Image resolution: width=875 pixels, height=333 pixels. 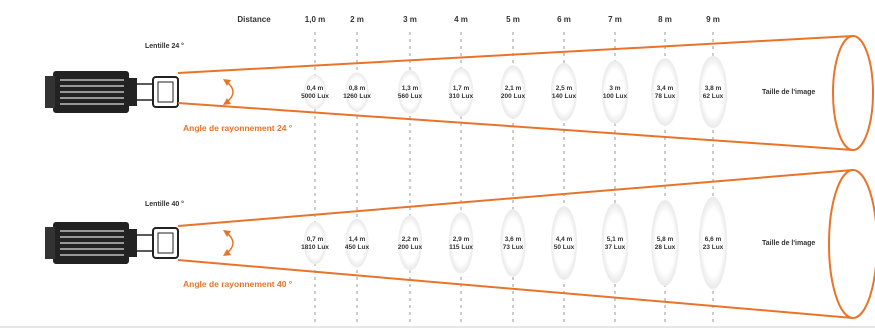 I want to click on distance-label: 7 m, so click(x=615, y=19).